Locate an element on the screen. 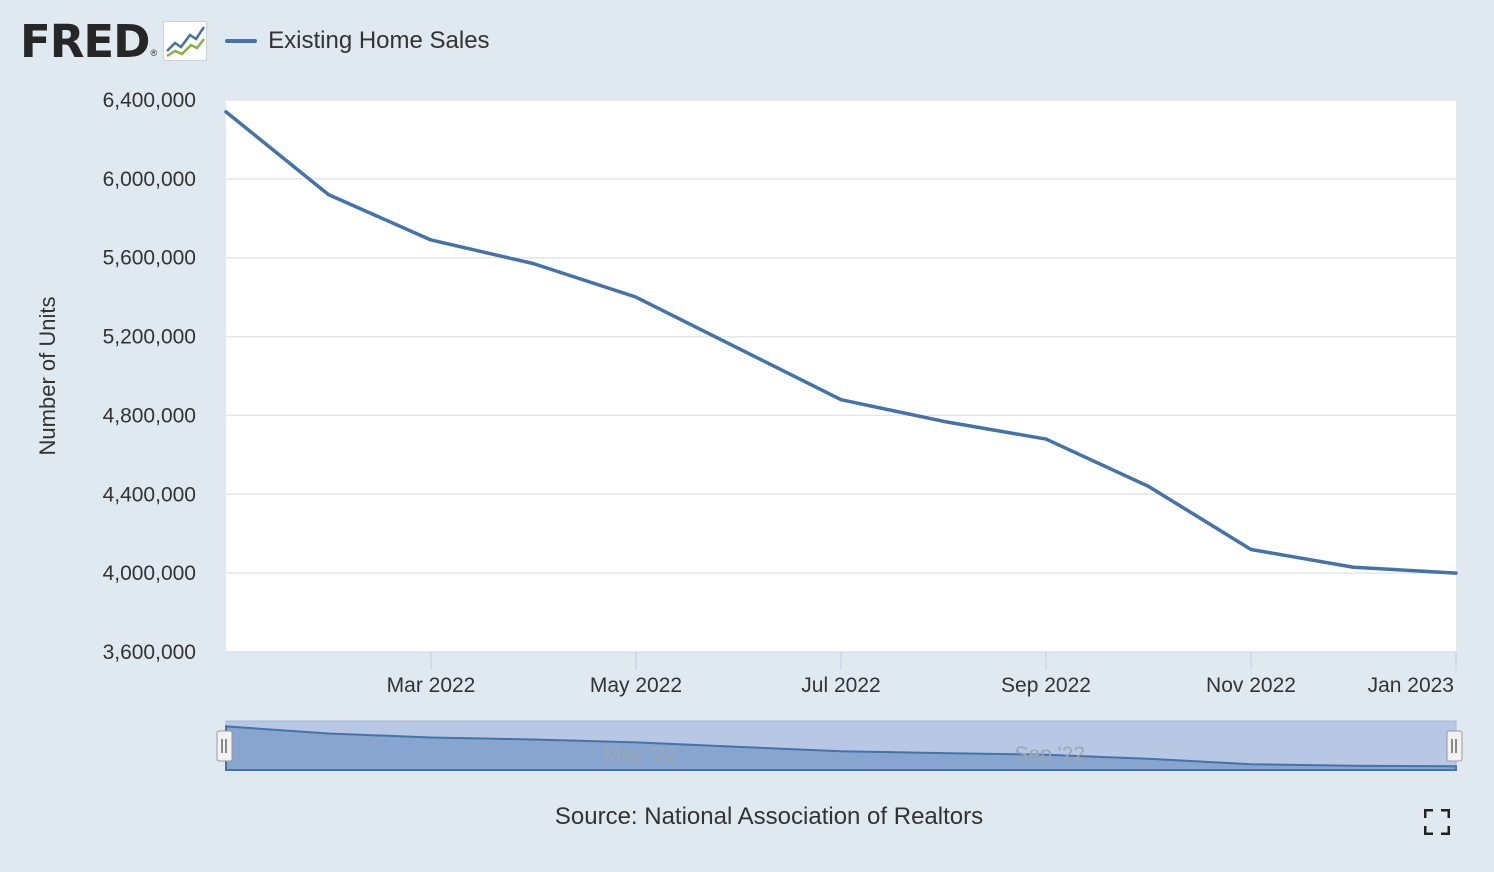 The width and height of the screenshot is (1494, 872). navigator-area is located at coordinates (841, 748).